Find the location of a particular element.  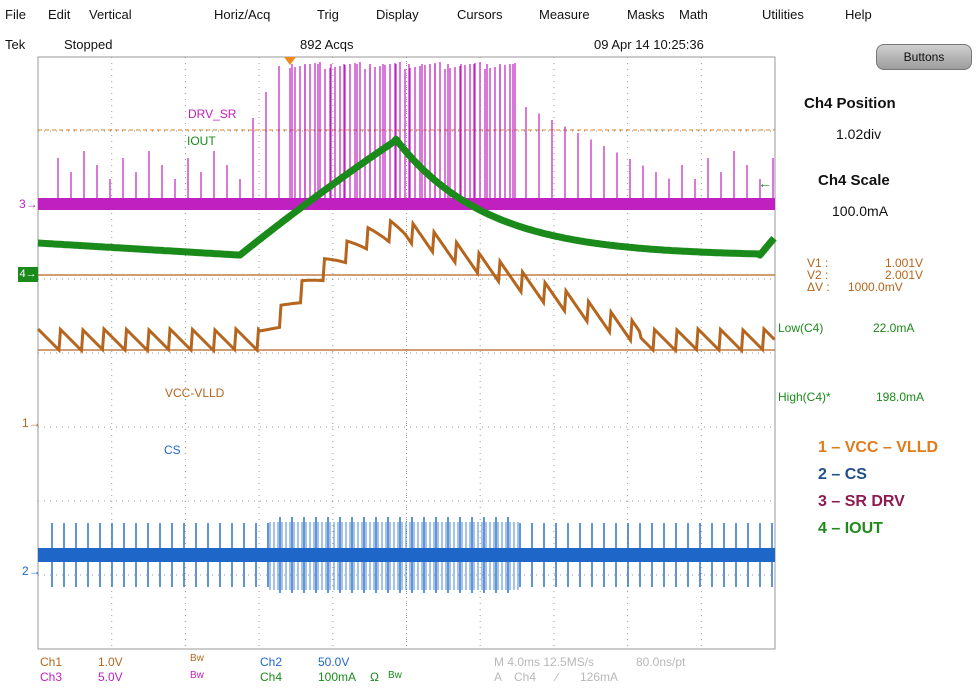

iout-label: IOUT is located at coordinates (201, 141).